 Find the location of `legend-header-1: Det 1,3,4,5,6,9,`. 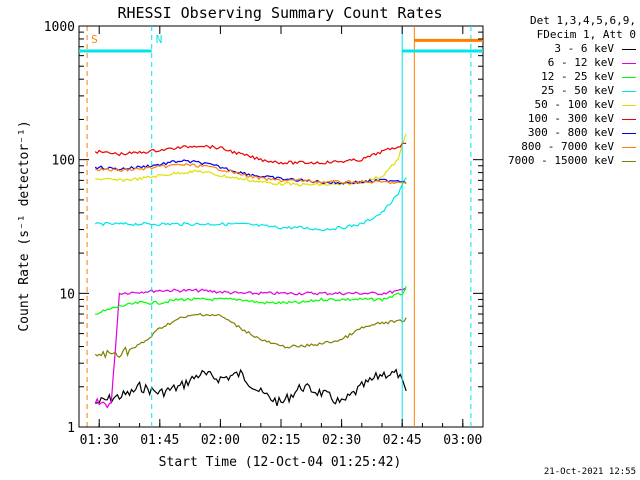

legend-header-1: Det 1,3,4,5,6,9, is located at coordinates (583, 20).